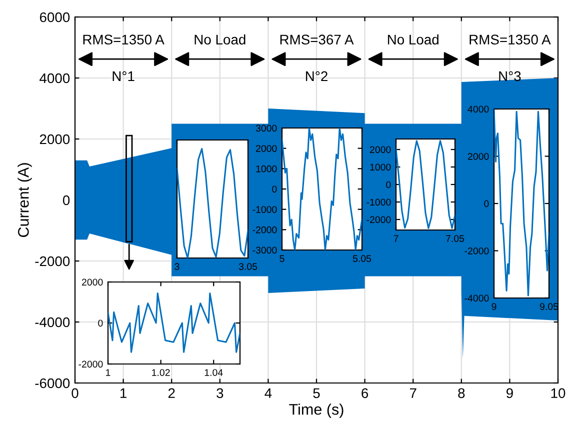 The width and height of the screenshot is (567, 428). Describe the element at coordinates (365, 393) in the screenshot. I see `x-tick-label: 6` at that location.